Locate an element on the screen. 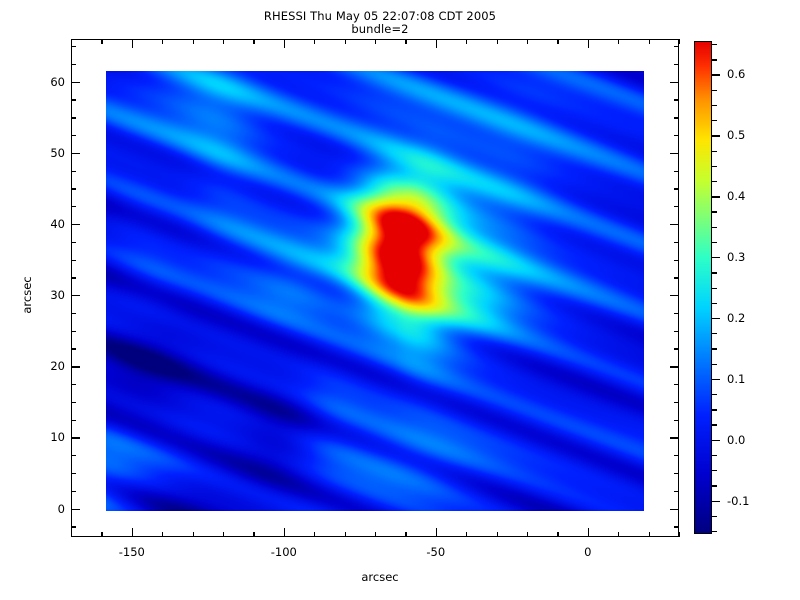 Image resolution: width=800 pixels, height=600 pixels. colorbar-tick-label: 0.0 is located at coordinates (736, 439).